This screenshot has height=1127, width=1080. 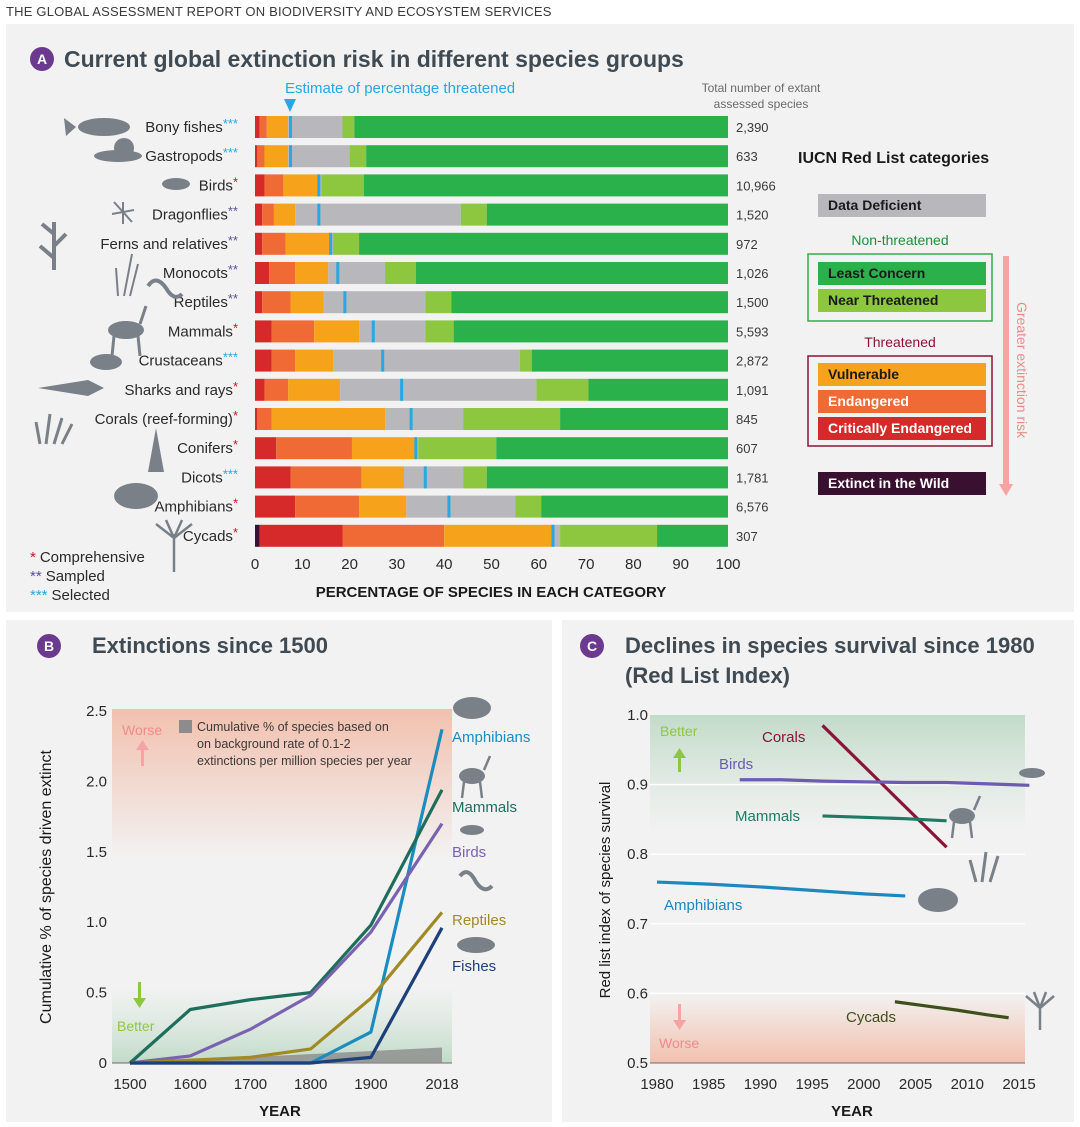 What do you see at coordinates (255, 564) in the screenshot?
I see `x-tick-label: 0` at bounding box center [255, 564].